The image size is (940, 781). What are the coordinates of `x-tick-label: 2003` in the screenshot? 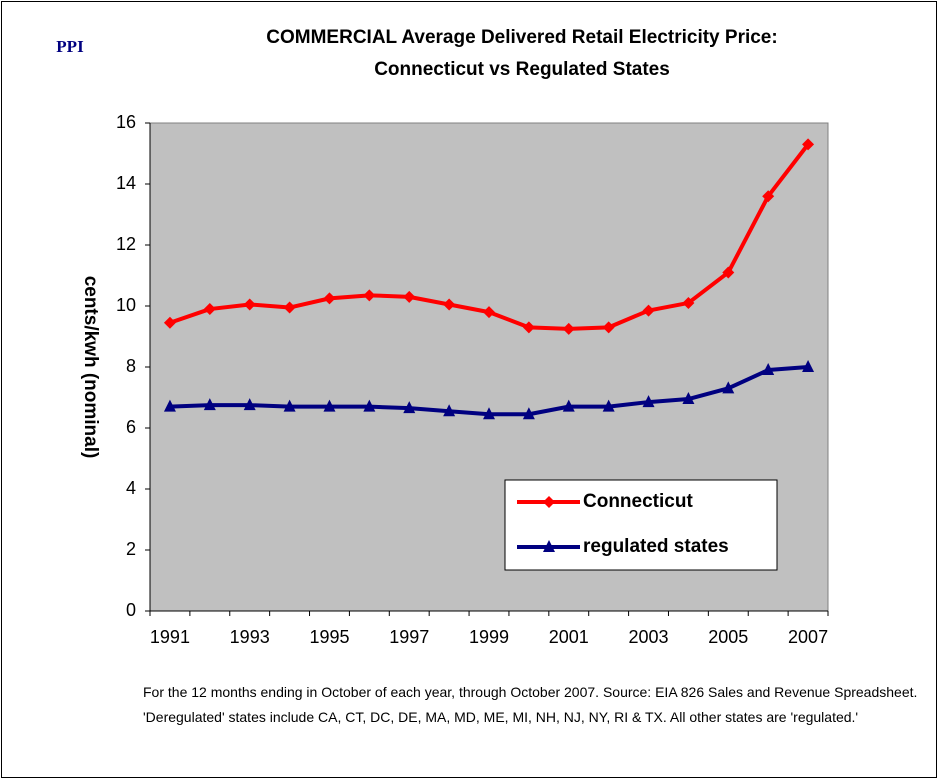 It's located at (649, 637).